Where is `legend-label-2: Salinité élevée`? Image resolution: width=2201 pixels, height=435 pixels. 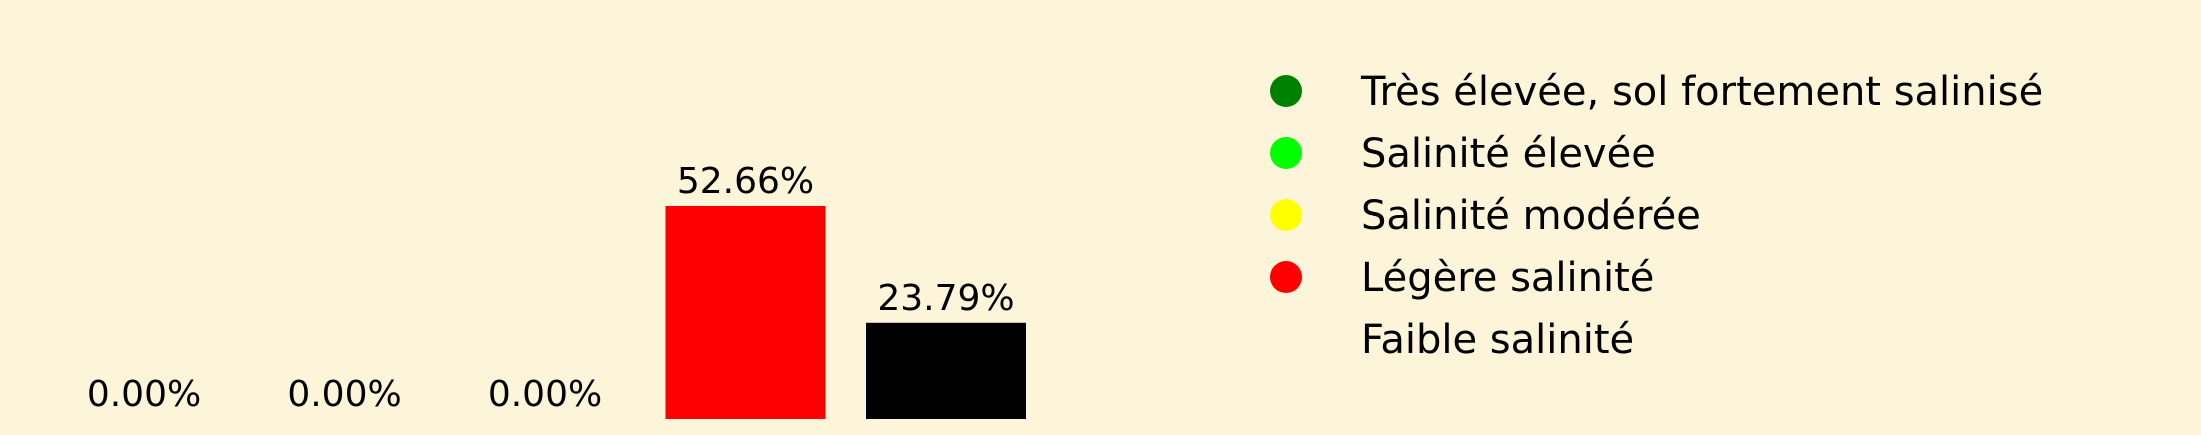 legend-label-2: Salinité élevée is located at coordinates (1508, 154).